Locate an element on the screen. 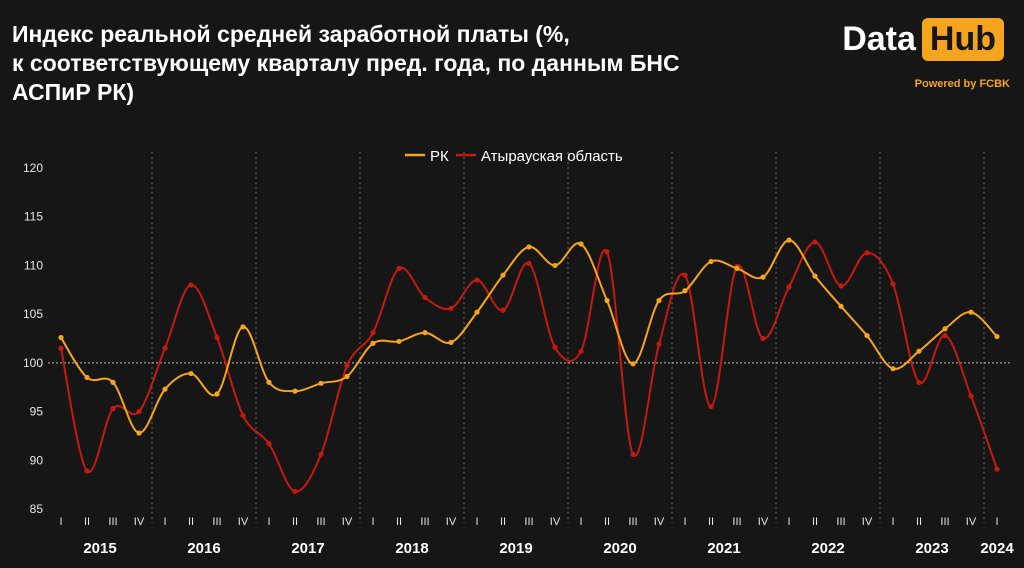  x-year-label: 2024 is located at coordinates (997, 548).